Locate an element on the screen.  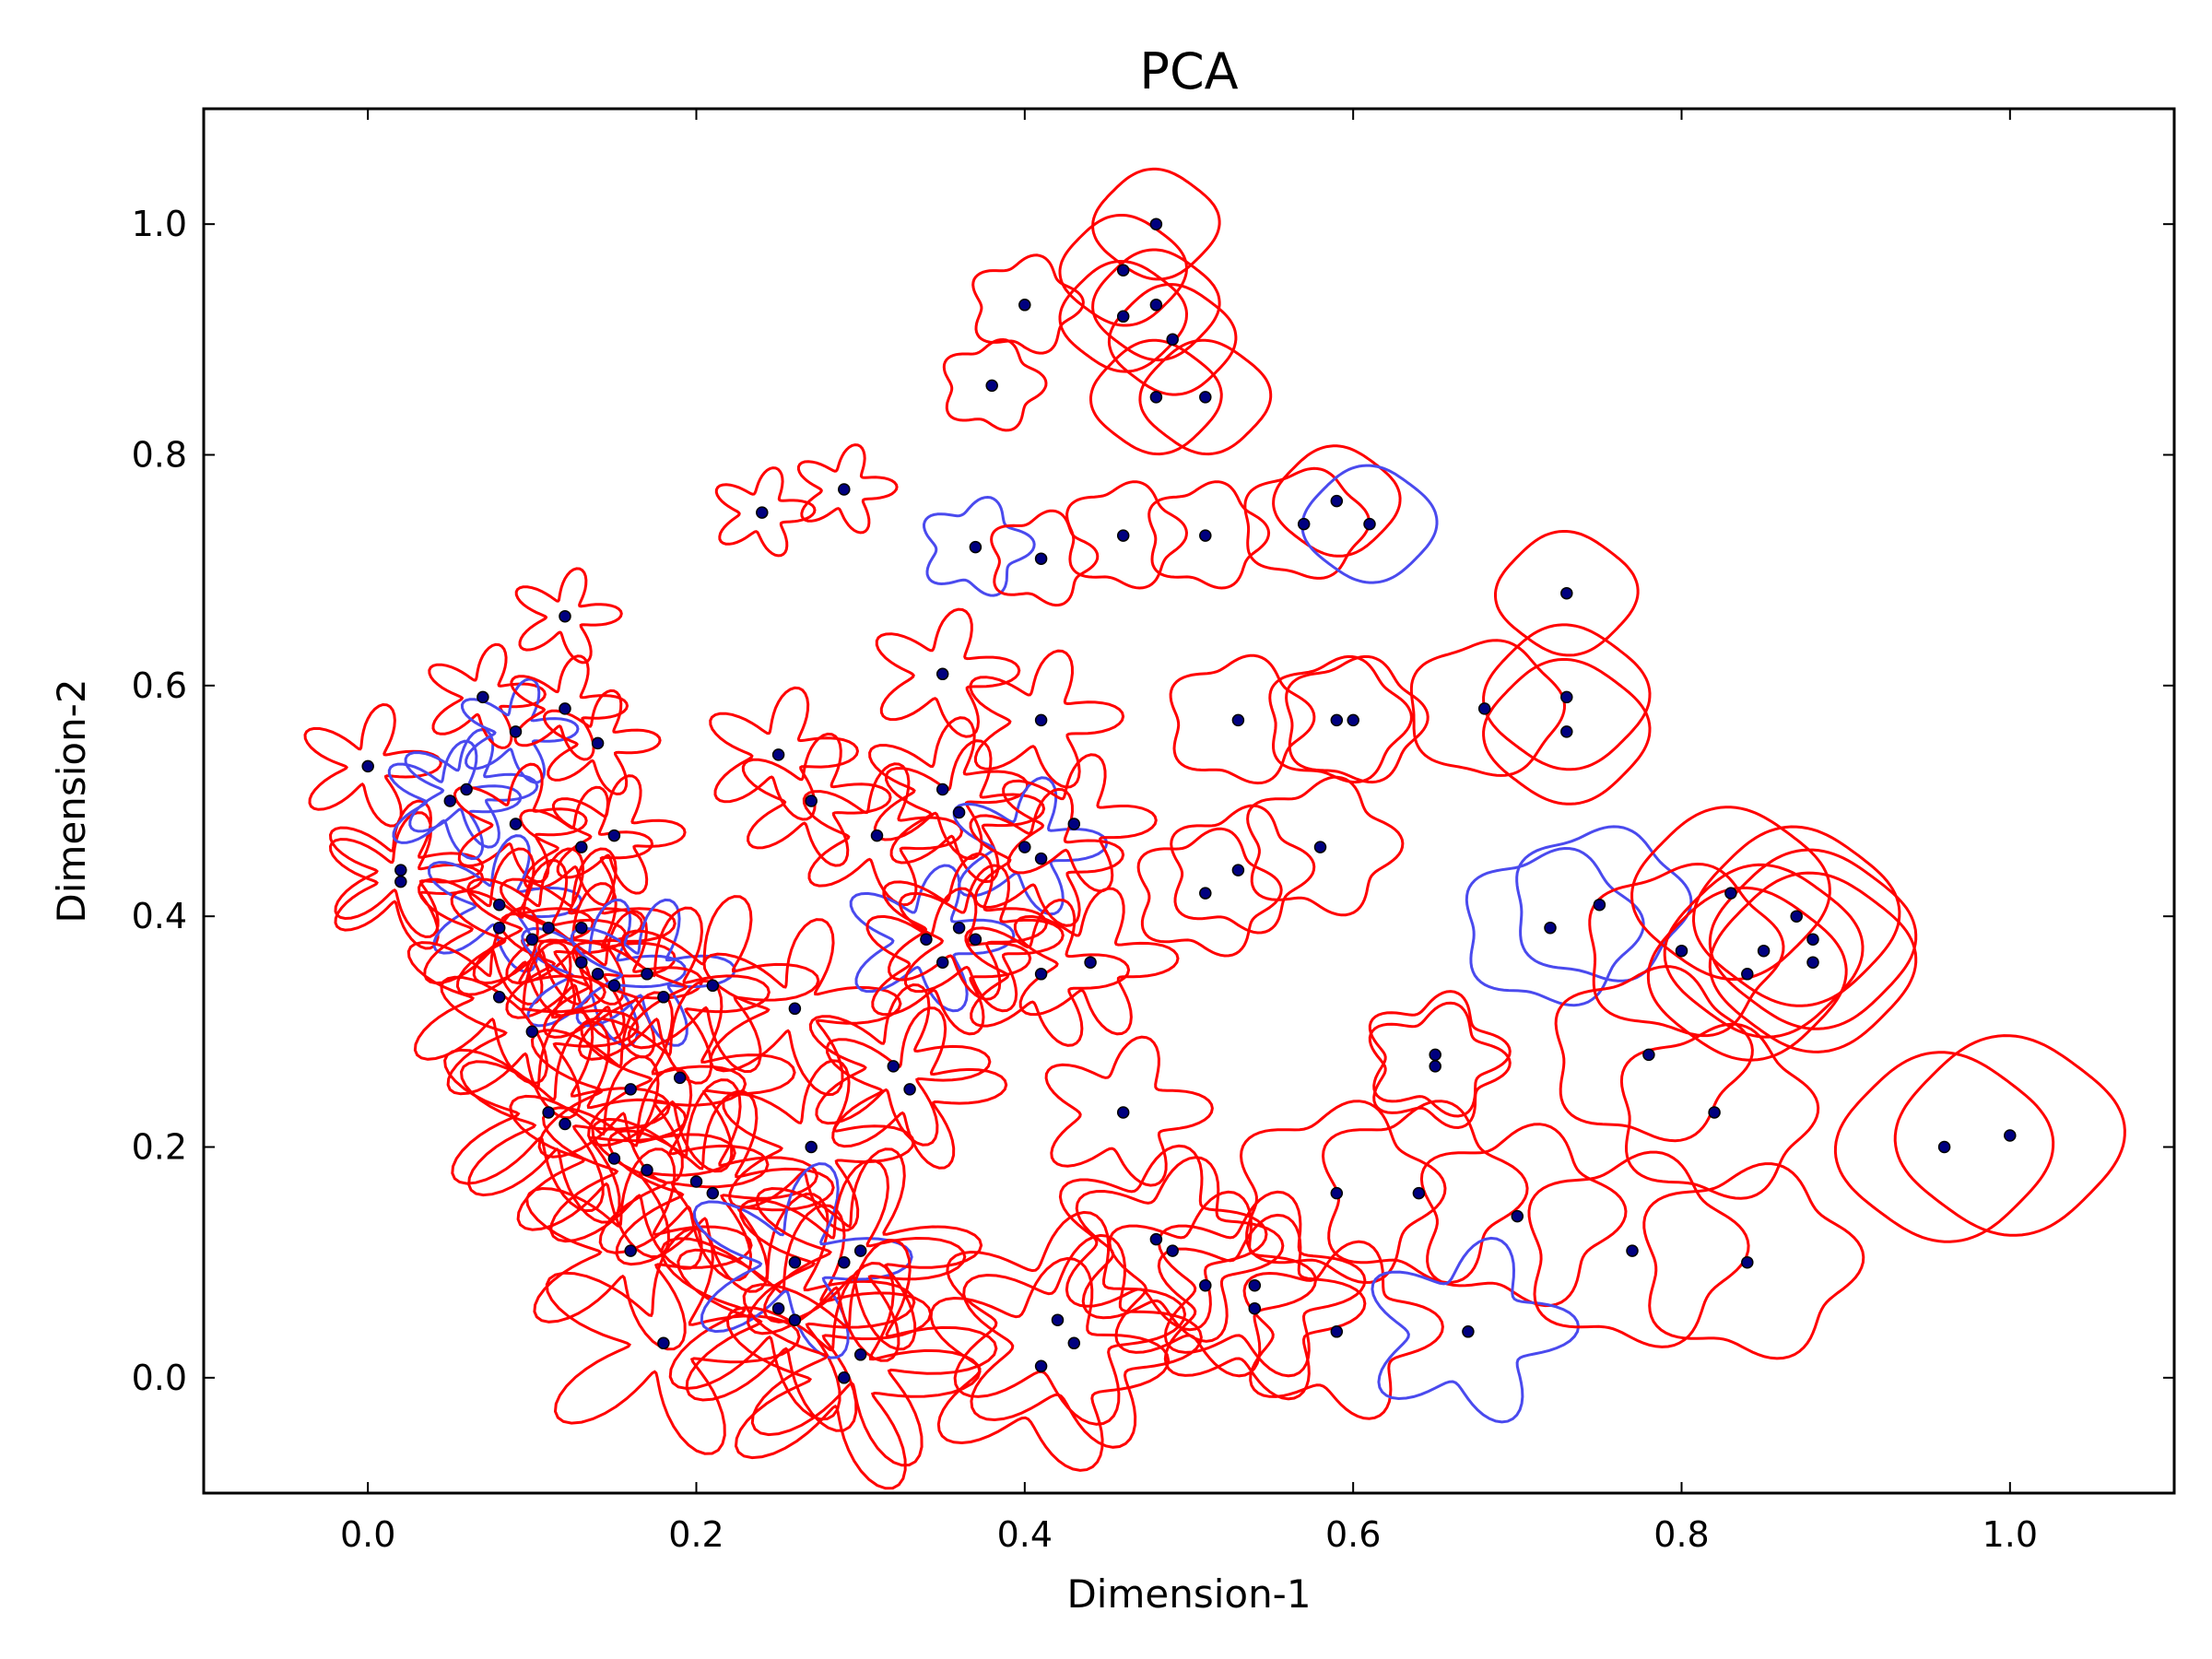
chart-title: PCA is located at coordinates (1188, 71).